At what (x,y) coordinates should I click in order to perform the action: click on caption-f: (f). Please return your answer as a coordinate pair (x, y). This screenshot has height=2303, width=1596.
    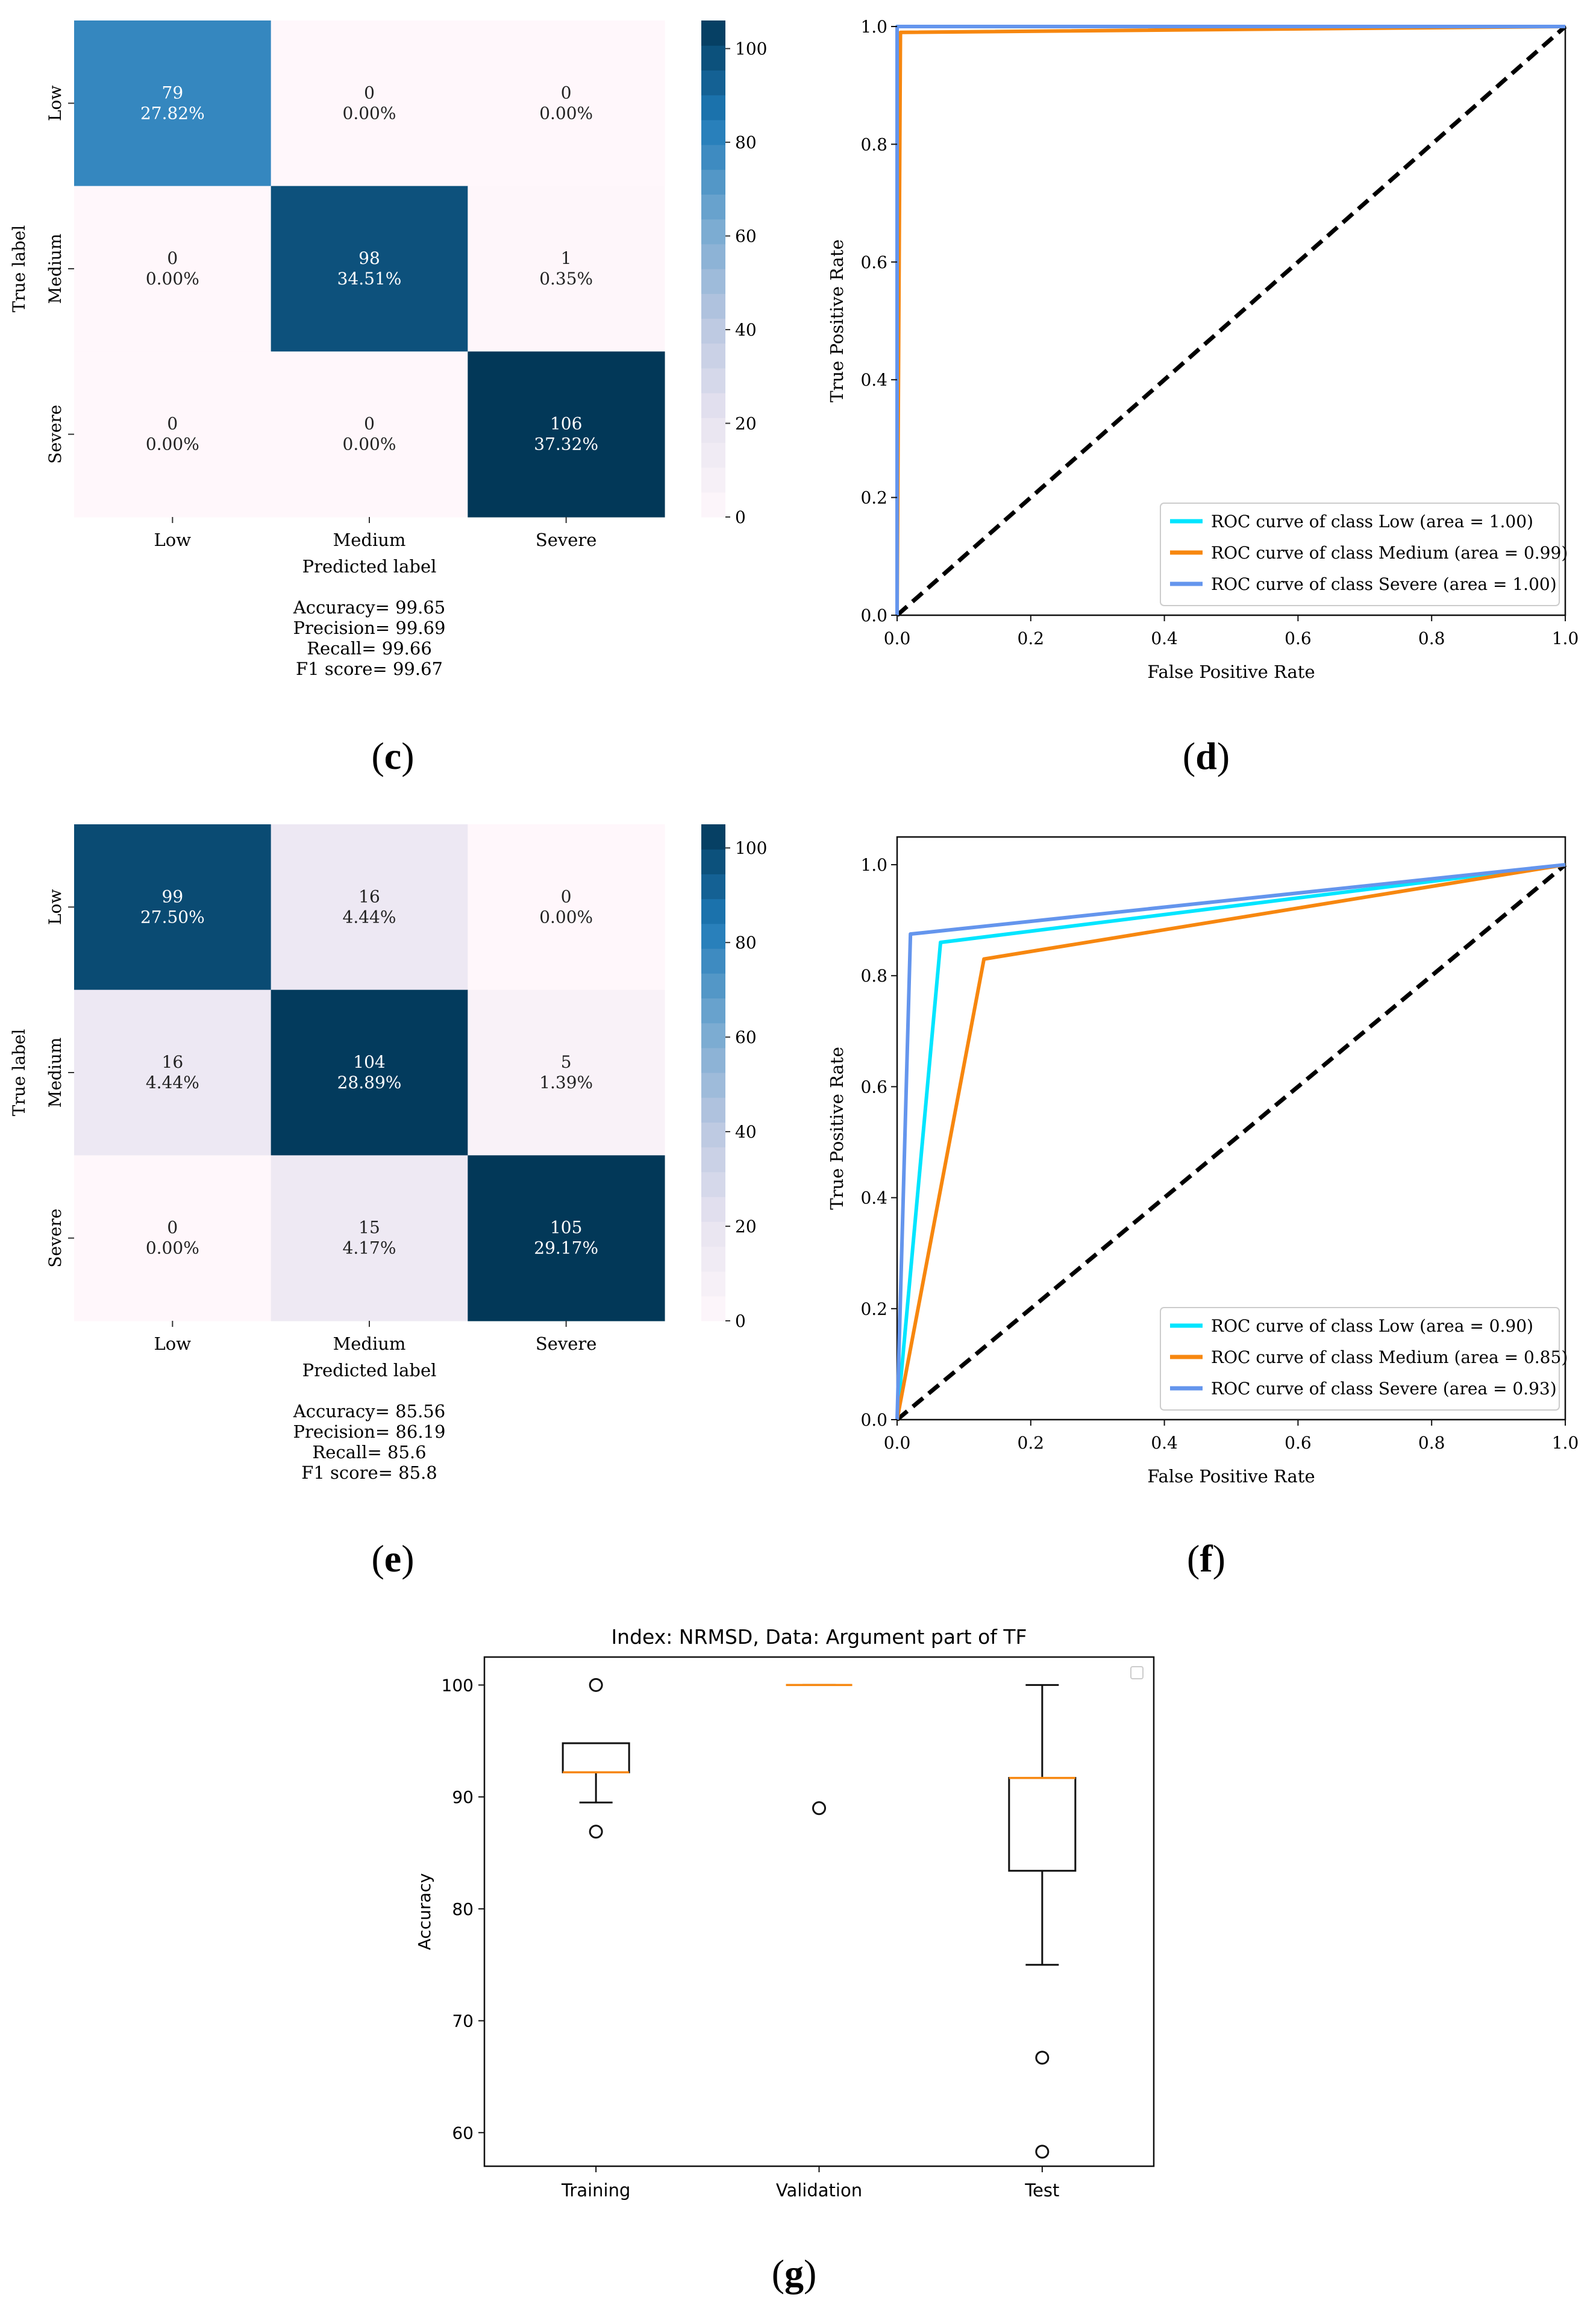
    Looking at the image, I should click on (1206, 1558).